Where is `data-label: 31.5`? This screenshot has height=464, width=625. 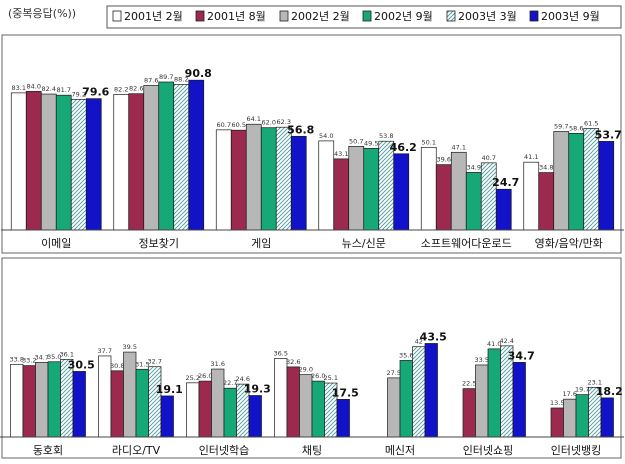
data-label: 31.5 is located at coordinates (142, 364).